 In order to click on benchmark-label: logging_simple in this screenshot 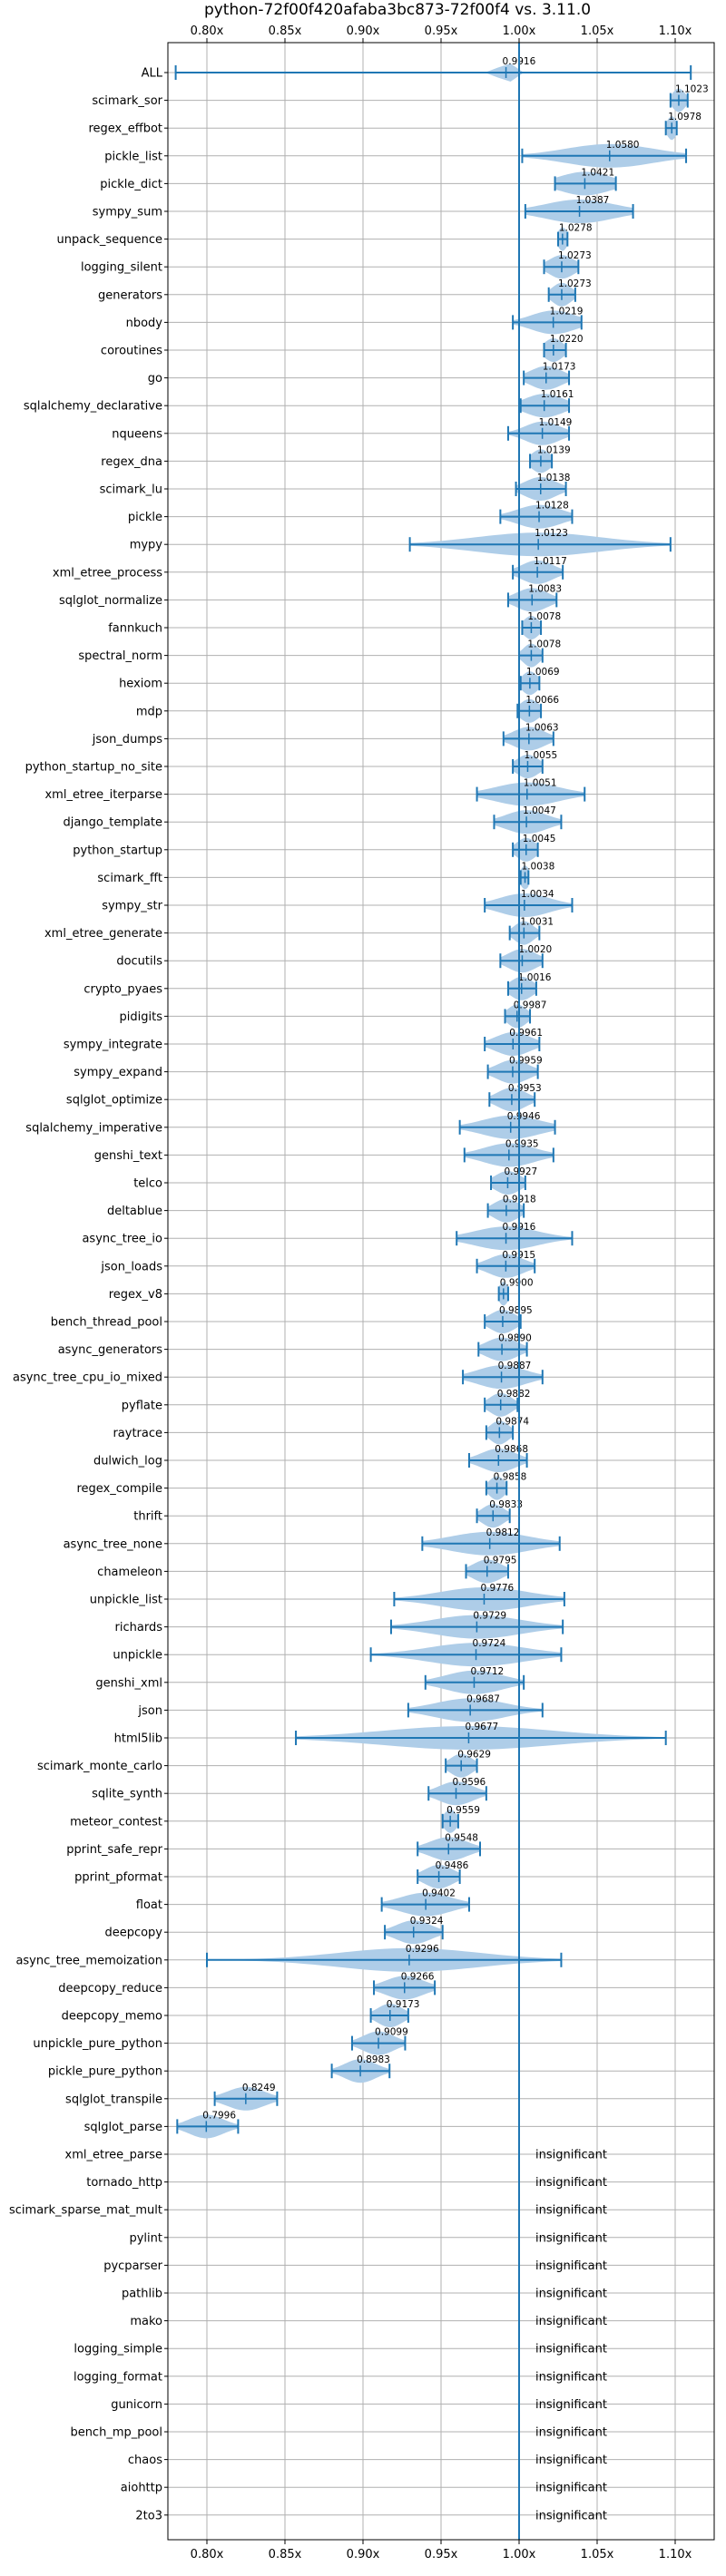, I will do `click(118, 2349)`.